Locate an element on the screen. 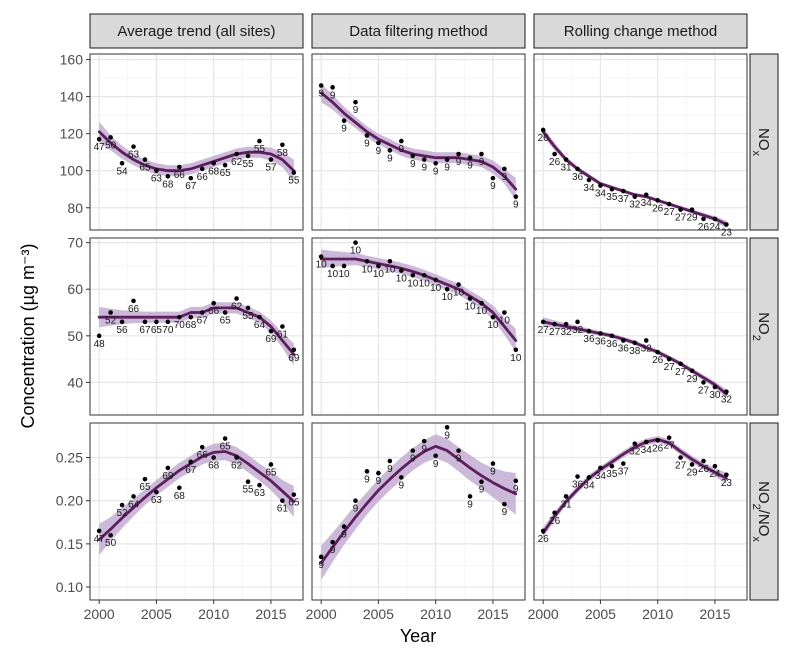 The width and height of the screenshot is (800, 654). column-strip-label: Average trend (all sites) is located at coordinates (196, 31).